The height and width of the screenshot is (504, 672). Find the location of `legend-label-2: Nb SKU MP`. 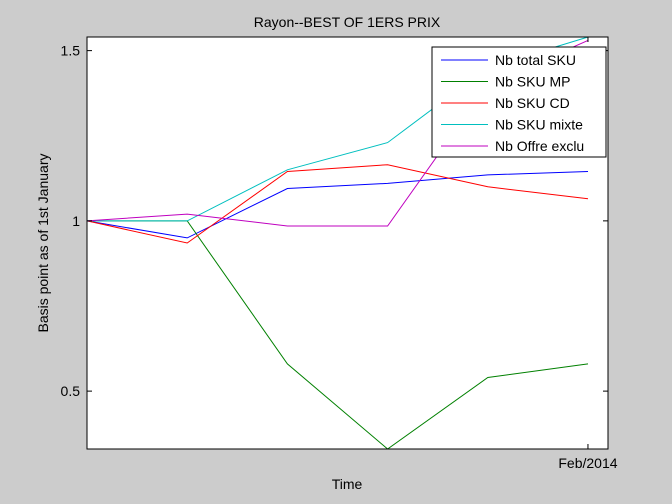

legend-label-2: Nb SKU MP is located at coordinates (532, 82).